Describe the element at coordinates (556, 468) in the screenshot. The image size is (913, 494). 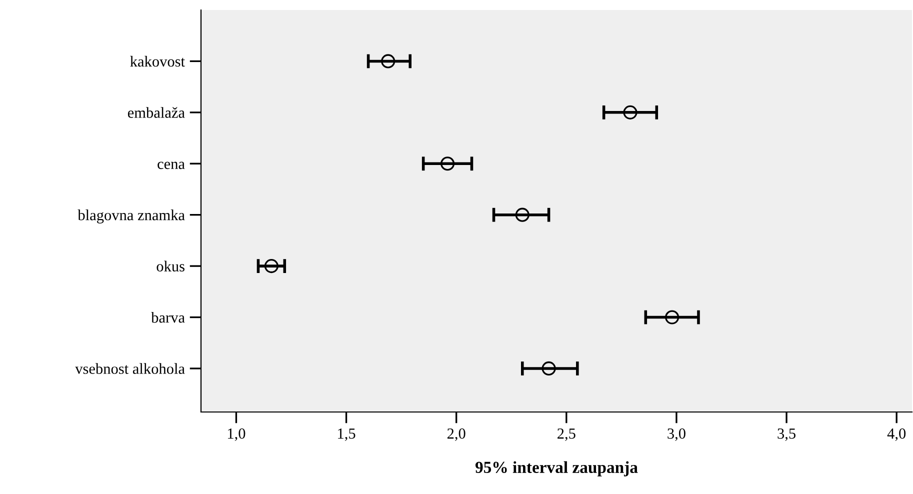
I see `x-axis-title: 95% interval zaupanja` at that location.